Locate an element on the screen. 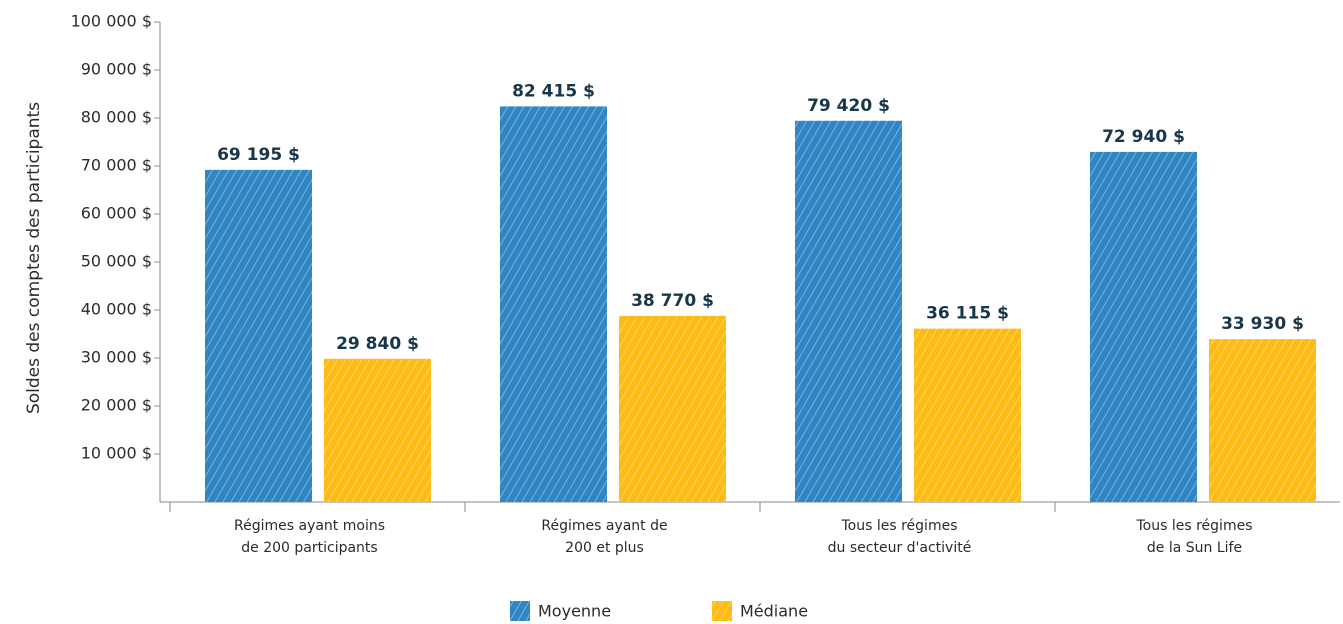 The height and width of the screenshot is (624, 1343). value-label: 33 930 $ is located at coordinates (1262, 324).